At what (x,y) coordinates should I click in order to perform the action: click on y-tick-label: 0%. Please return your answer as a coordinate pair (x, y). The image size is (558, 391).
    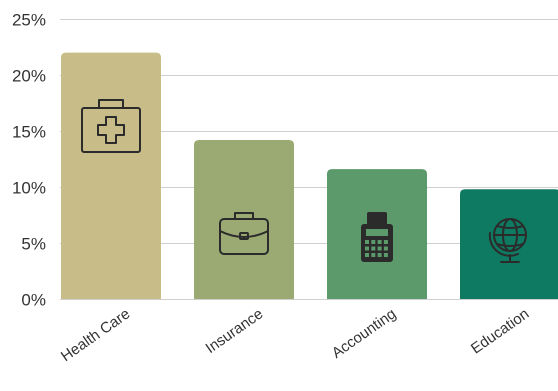
    Looking at the image, I should click on (33, 300).